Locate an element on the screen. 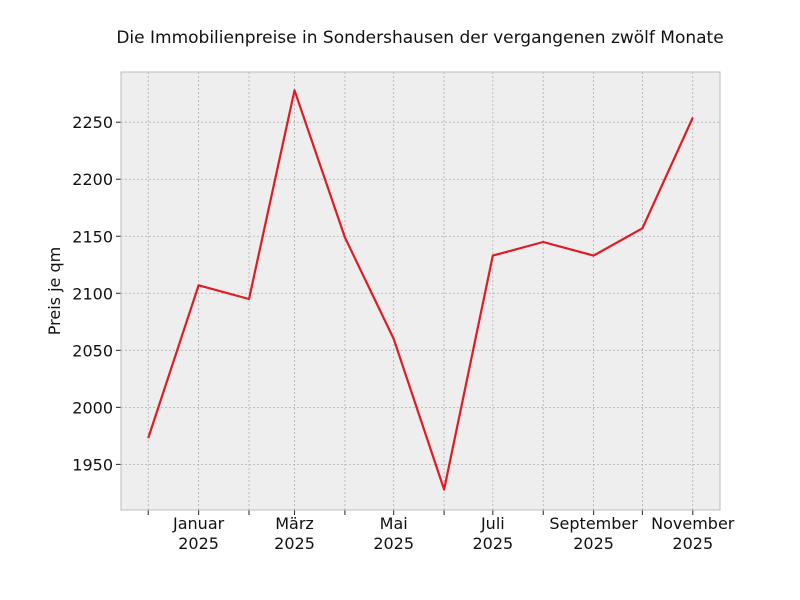 The width and height of the screenshot is (800, 600). y-tick-label: 2050 is located at coordinates (92, 350).